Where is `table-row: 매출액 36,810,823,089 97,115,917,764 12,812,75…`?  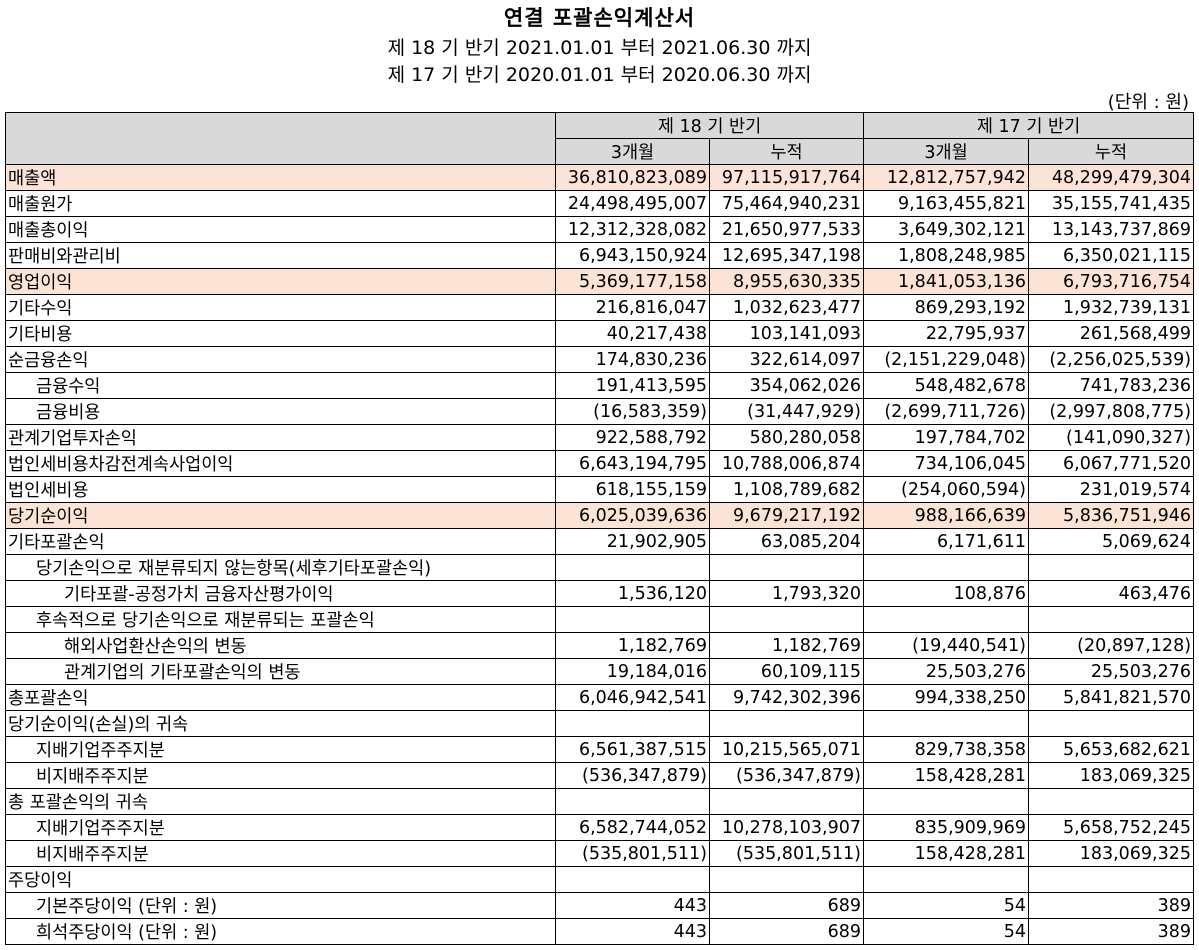 table-row: 매출액 36,810,823,089 97,115,917,764 12,812,75… is located at coordinates (600, 177).